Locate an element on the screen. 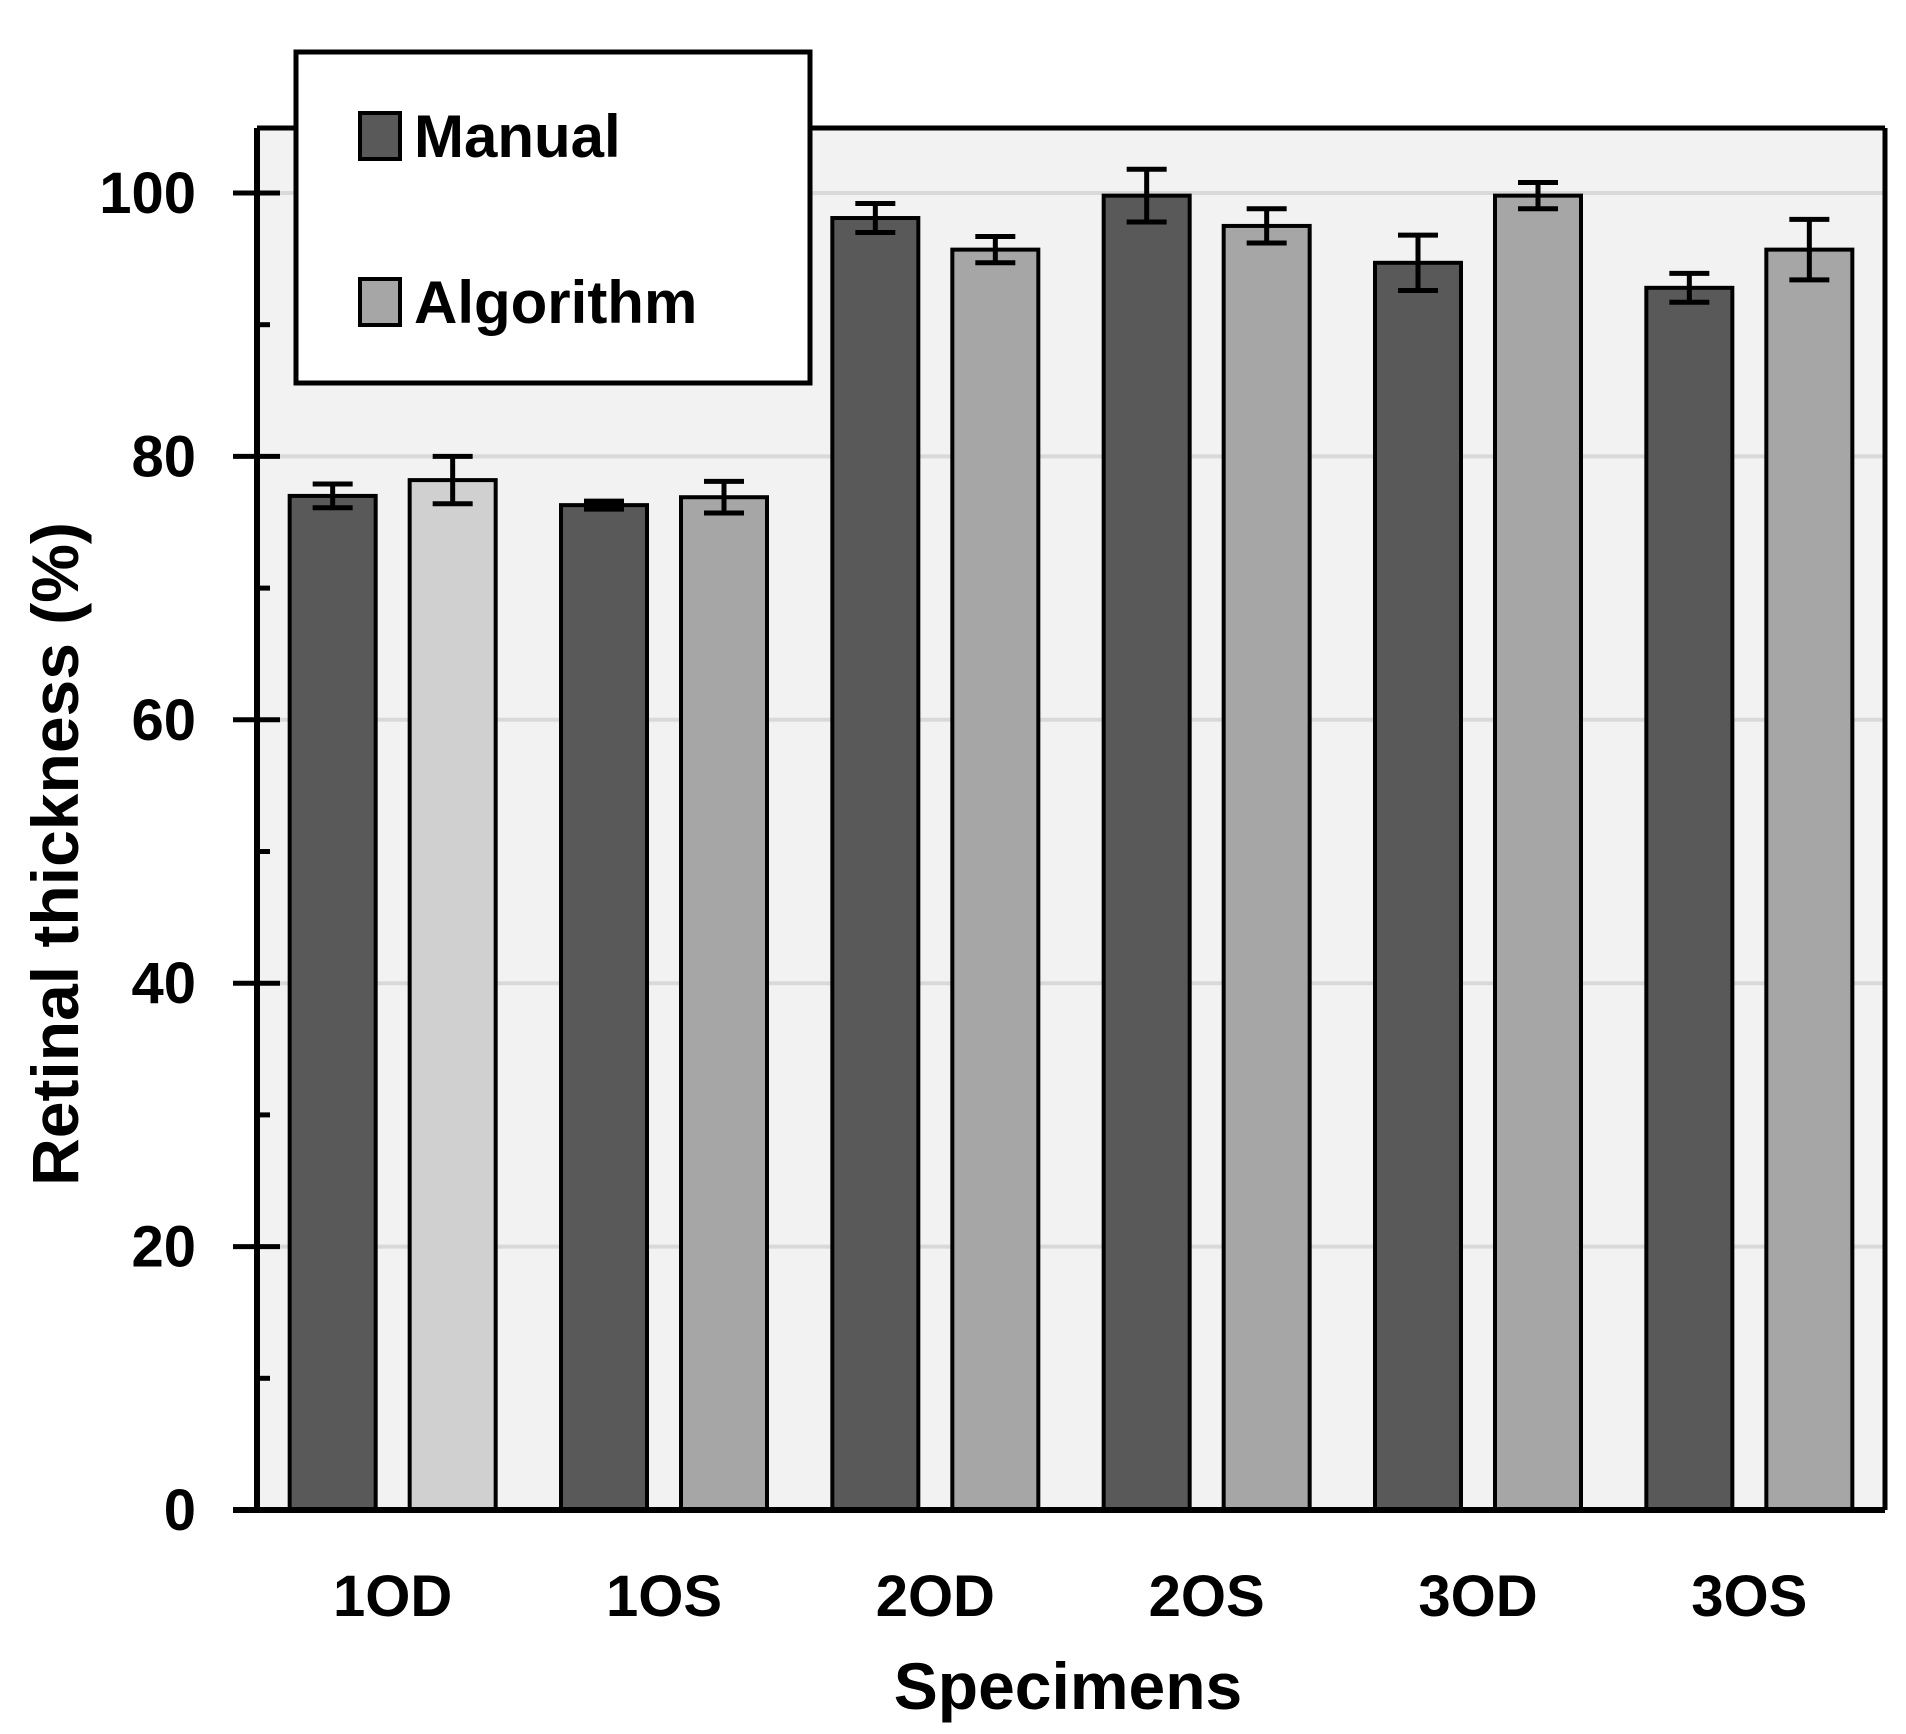 Image resolution: width=1906 pixels, height=1734 pixels. legend-box is located at coordinates (553, 217).